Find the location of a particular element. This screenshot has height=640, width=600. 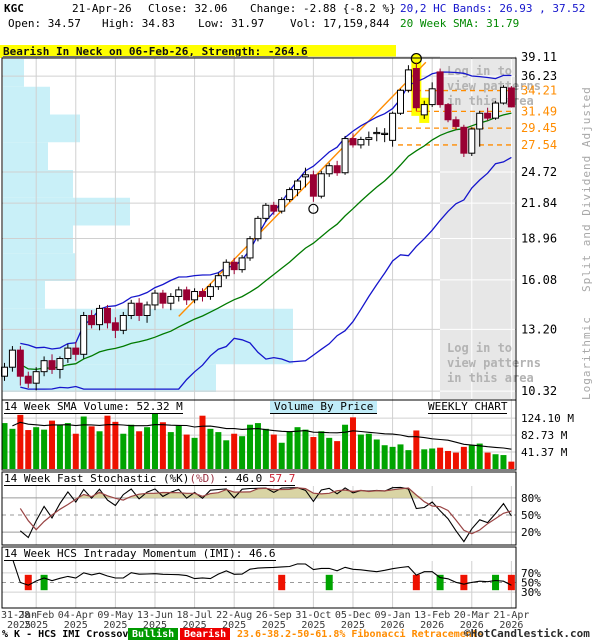

stoch-panel-border is located at coordinates (259, 508).